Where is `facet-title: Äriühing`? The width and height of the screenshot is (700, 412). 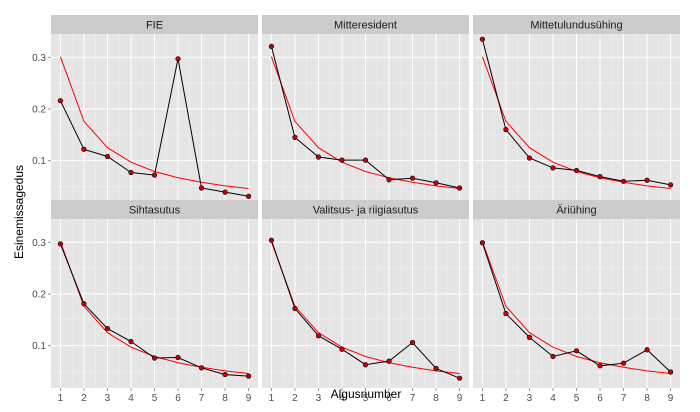
facet-title: Äriühing is located at coordinates (576, 211).